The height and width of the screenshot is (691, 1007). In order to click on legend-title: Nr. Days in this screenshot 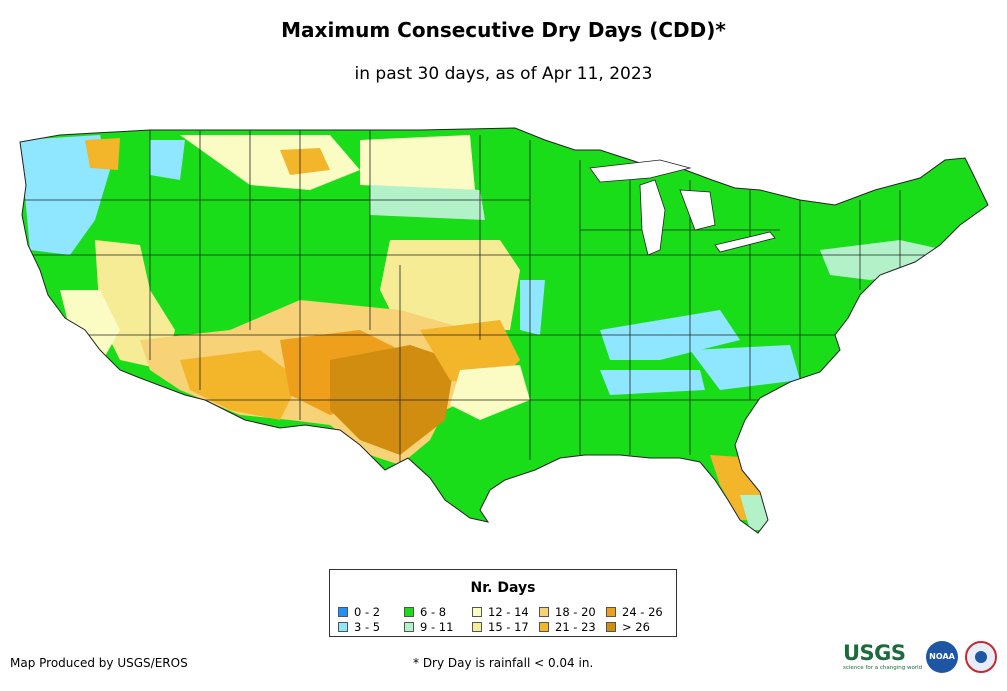, I will do `click(503, 588)`.